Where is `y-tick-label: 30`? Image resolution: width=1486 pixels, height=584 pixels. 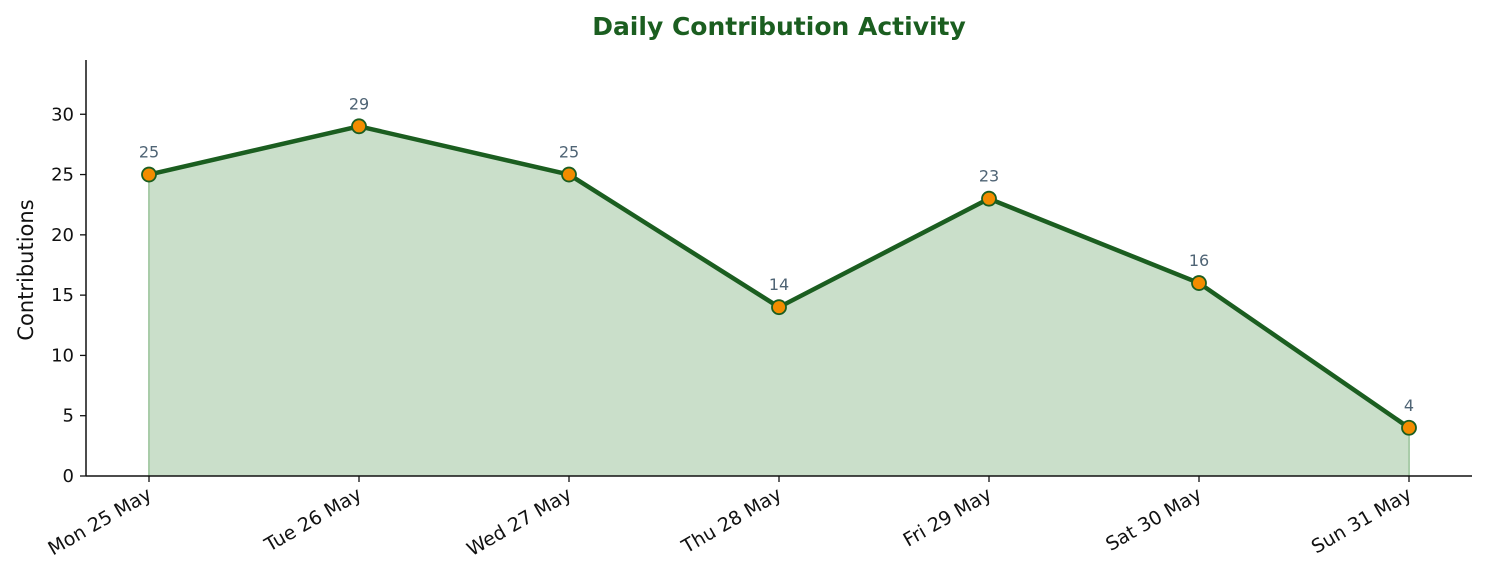 y-tick-label: 30 is located at coordinates (62, 114).